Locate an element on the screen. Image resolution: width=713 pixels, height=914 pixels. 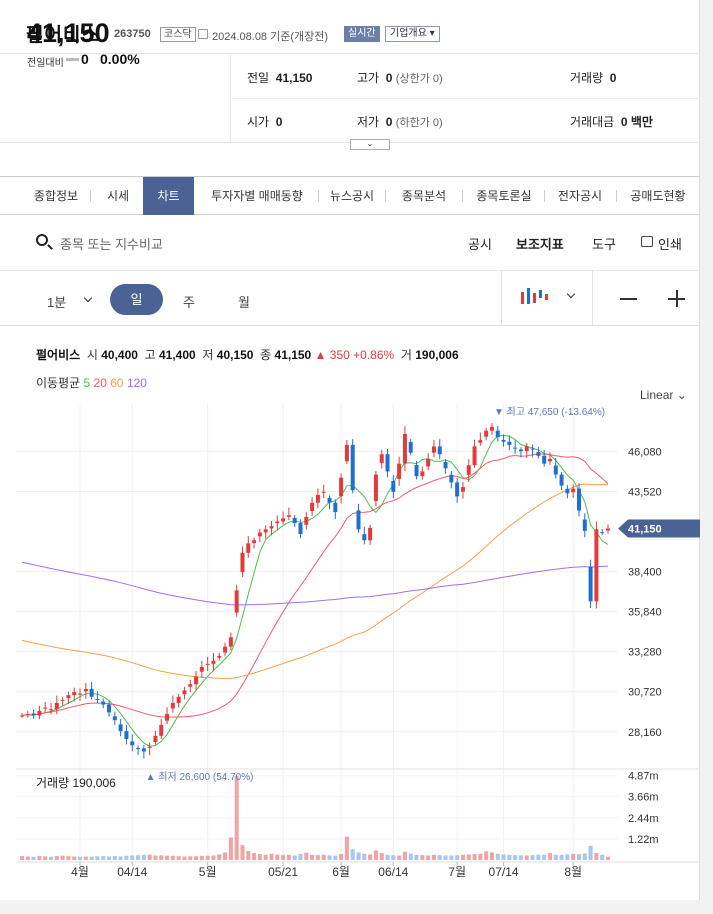
tab-chart: 차트 is located at coordinates (168, 196).